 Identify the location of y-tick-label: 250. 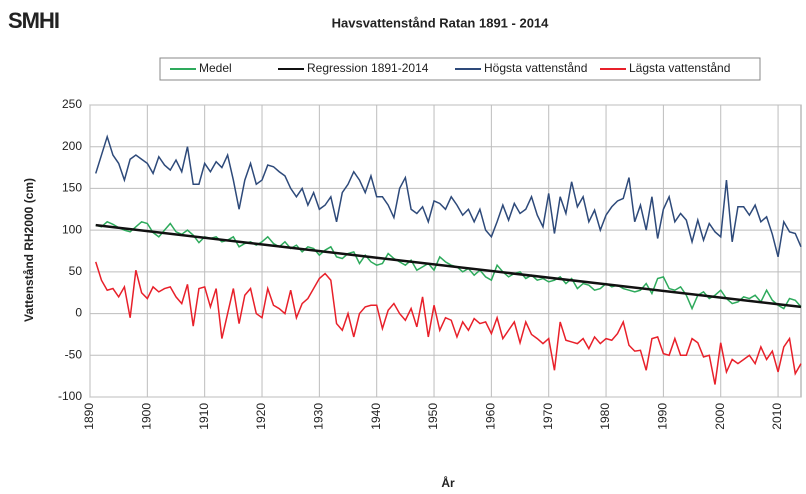
(72, 104).